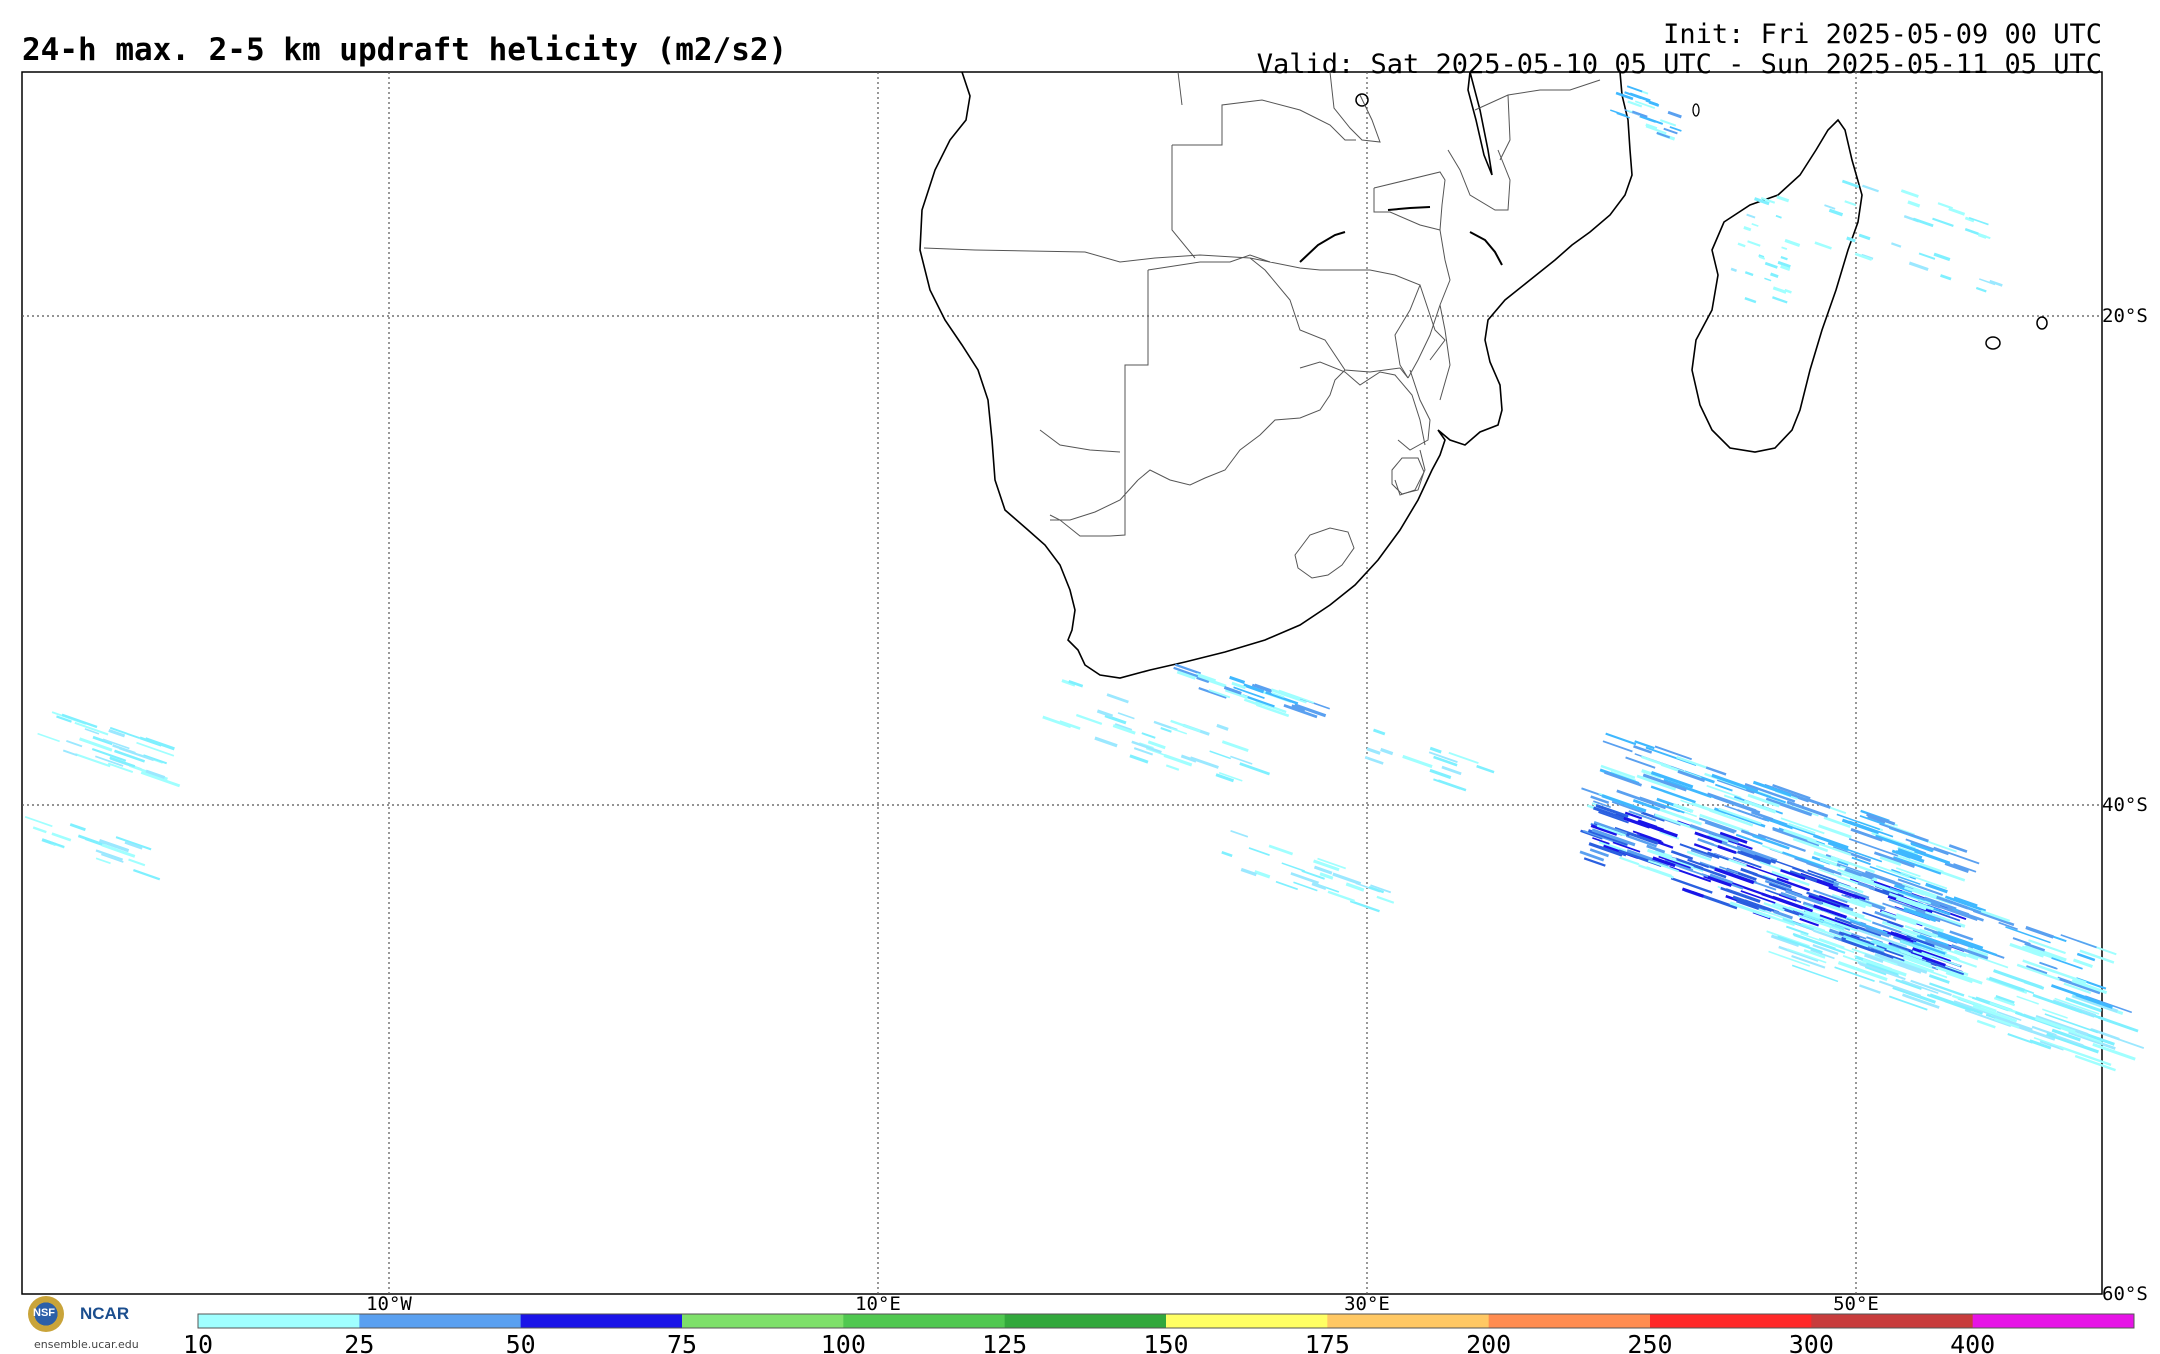 This screenshot has height=1354, width=2160. I want to click on island-comoros, so click(1696, 110).